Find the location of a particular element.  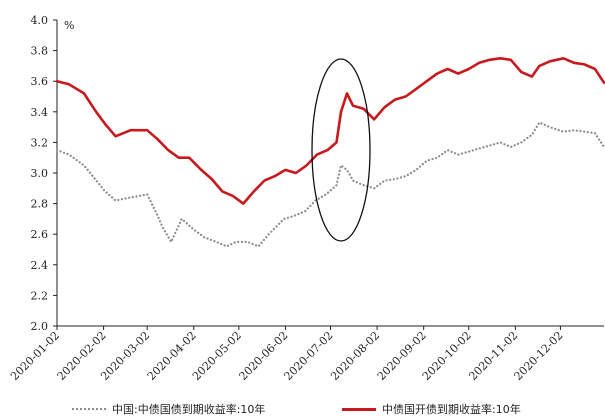

x-tick-label: 2020-08-02 is located at coordinates (355, 356).